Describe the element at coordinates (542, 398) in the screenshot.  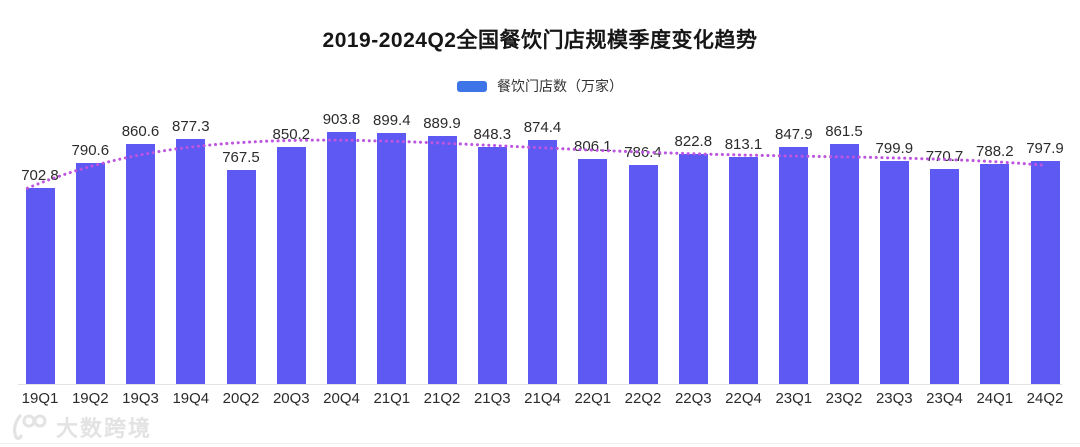
I see `x-tick-21Q4: 21Q4` at that location.